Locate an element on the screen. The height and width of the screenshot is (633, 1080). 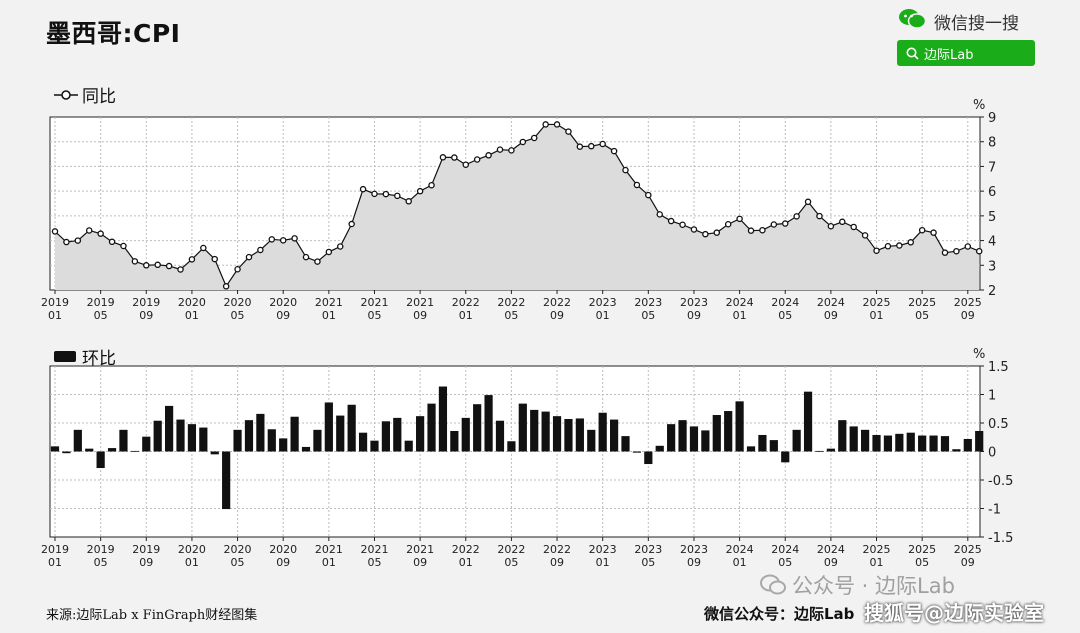
search-button: 边际Lab is located at coordinates (966, 53).